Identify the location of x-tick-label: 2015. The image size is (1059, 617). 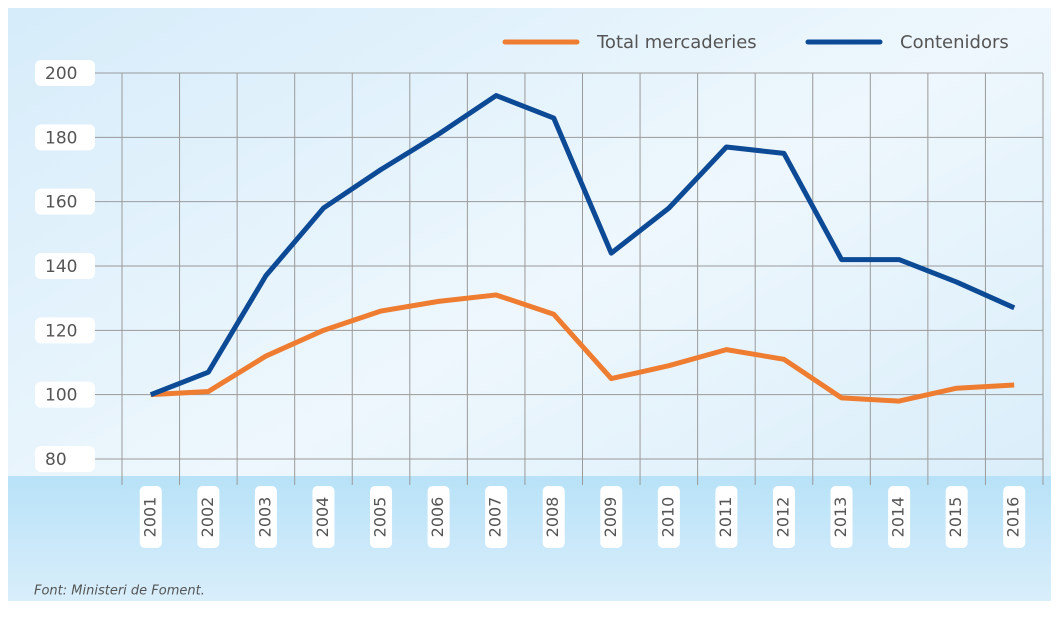
(955, 517).